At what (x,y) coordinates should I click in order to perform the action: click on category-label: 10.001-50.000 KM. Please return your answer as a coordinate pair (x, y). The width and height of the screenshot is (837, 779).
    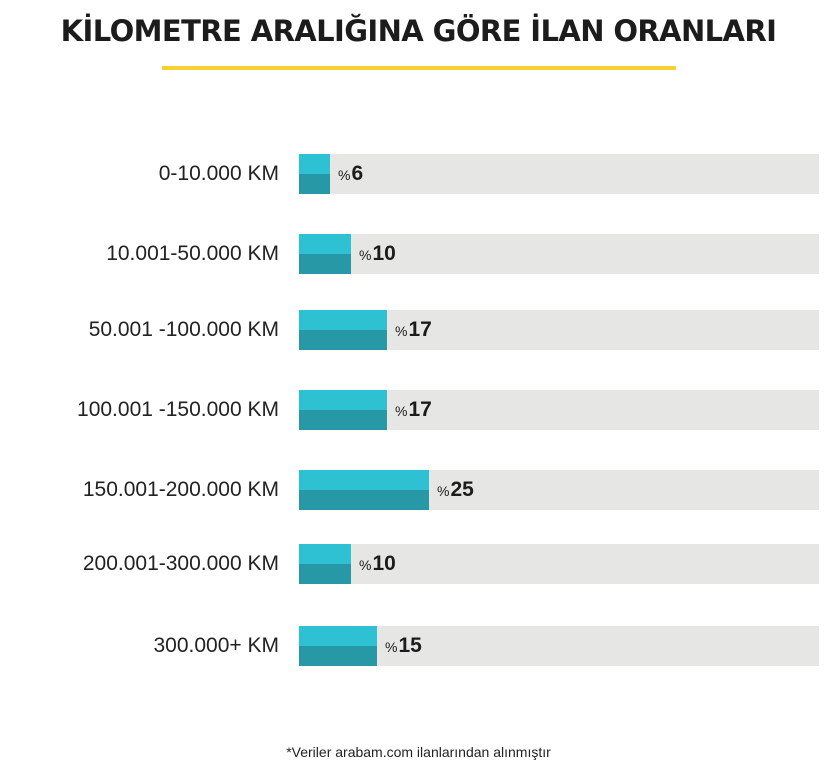
    Looking at the image, I should click on (192, 253).